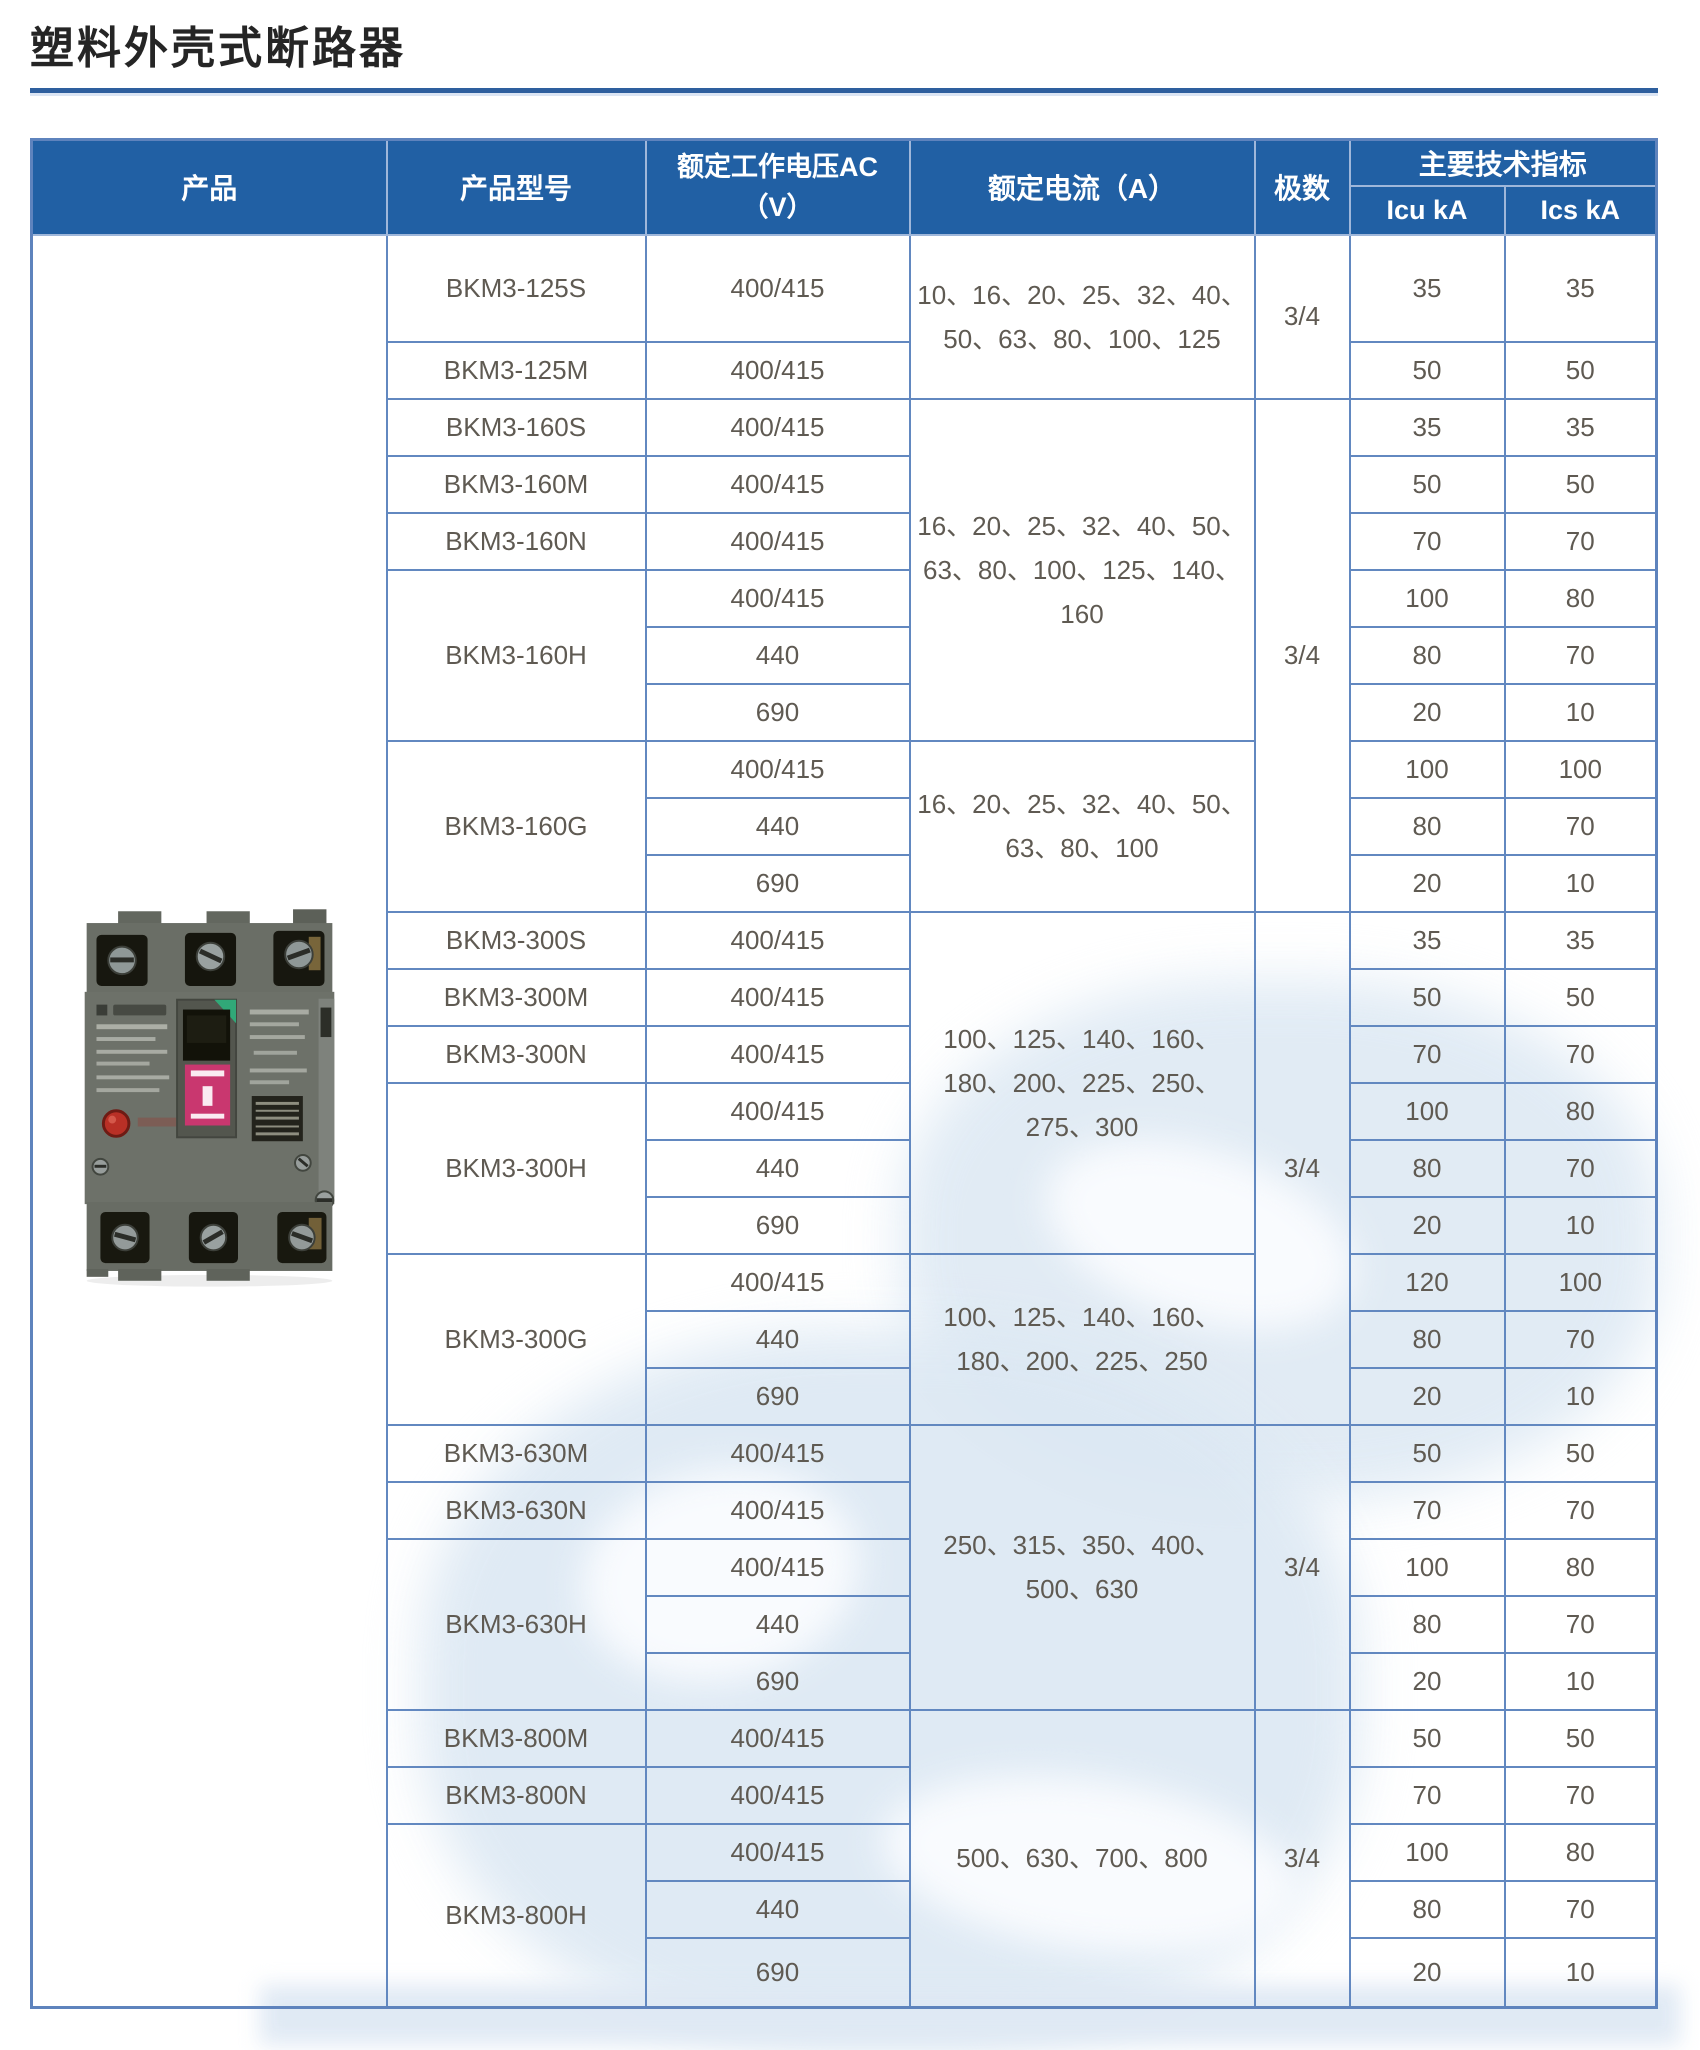 The image size is (1700, 2050). Describe the element at coordinates (116, 1123) in the screenshot. I see `red-indicator-button` at that location.